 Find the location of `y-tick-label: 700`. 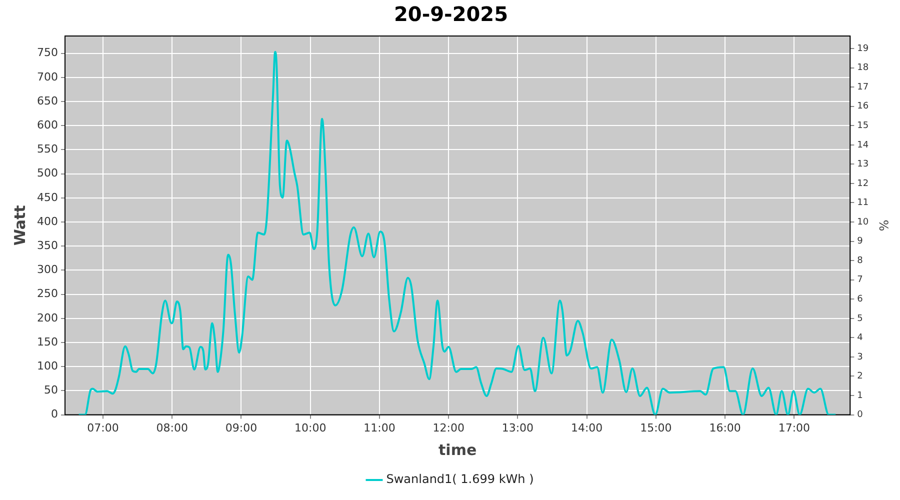

y-tick-label: 700 is located at coordinates (47, 77).